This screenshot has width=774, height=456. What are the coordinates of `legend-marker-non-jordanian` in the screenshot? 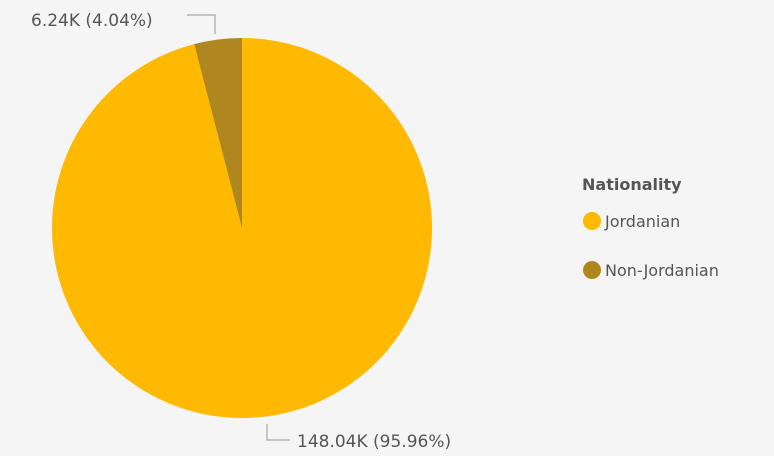 It's located at (592, 270).